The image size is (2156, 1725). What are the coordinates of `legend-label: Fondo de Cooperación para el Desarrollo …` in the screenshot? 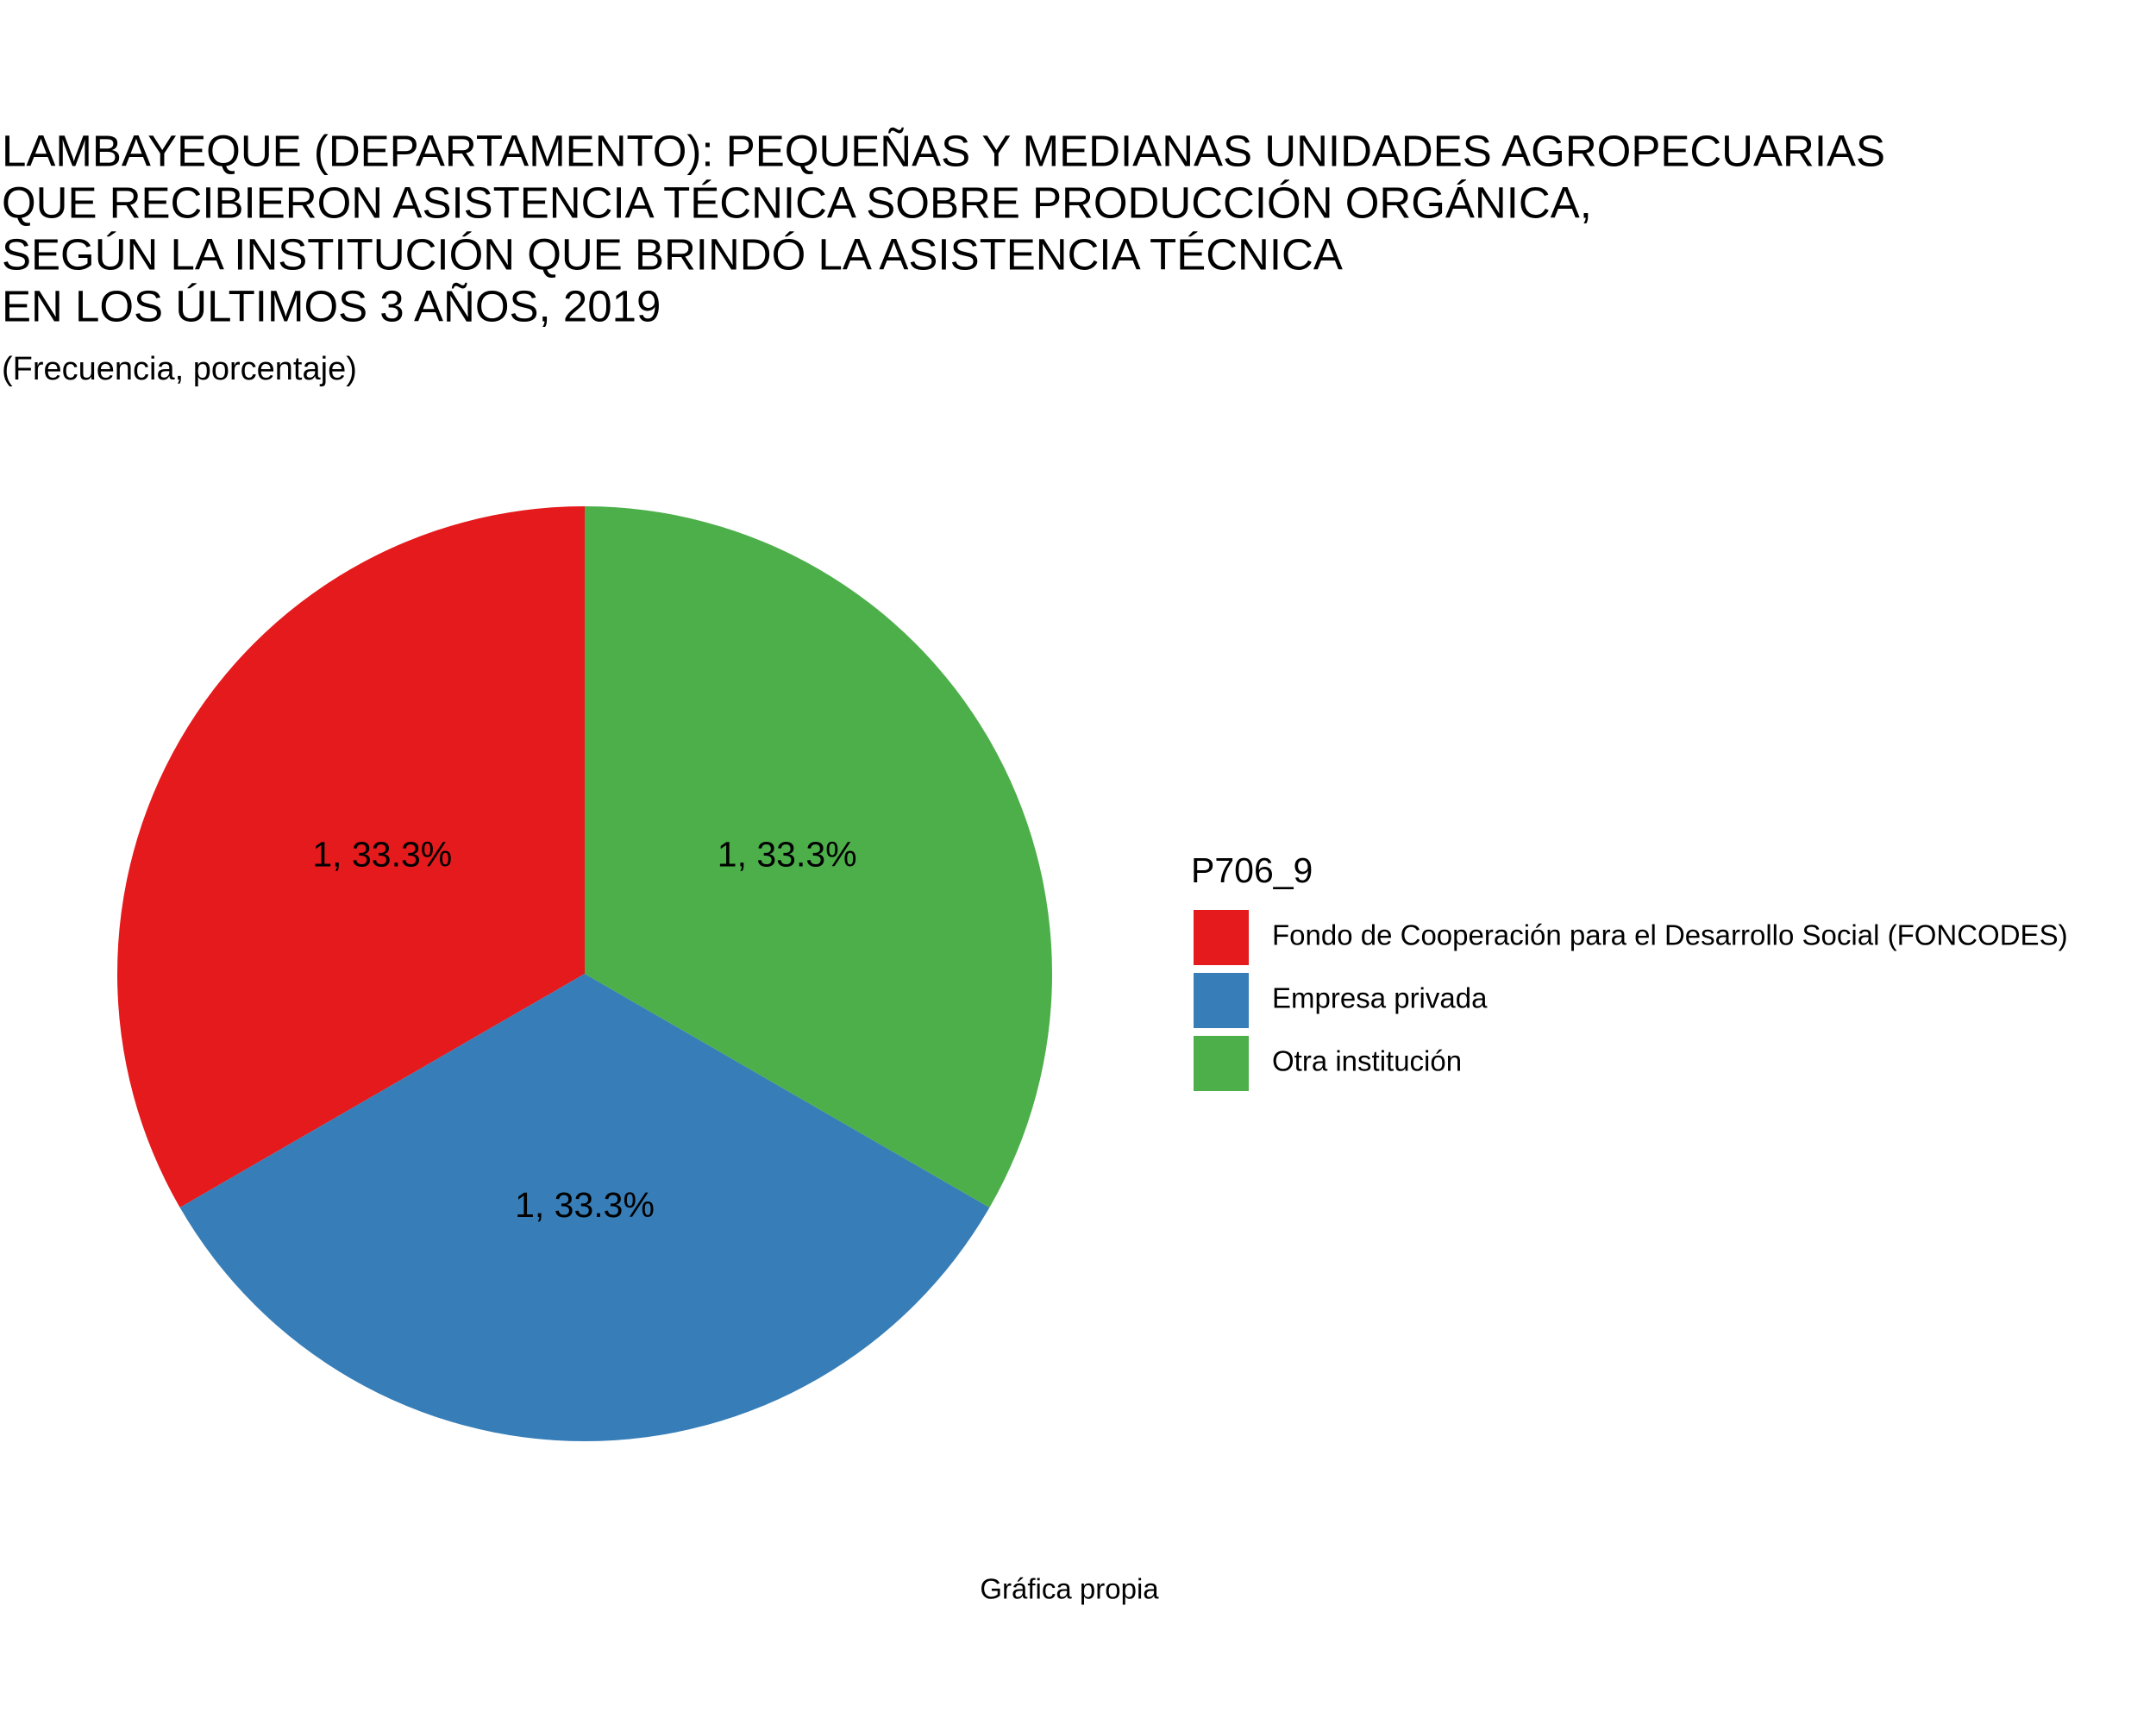 It's located at (1670, 935).